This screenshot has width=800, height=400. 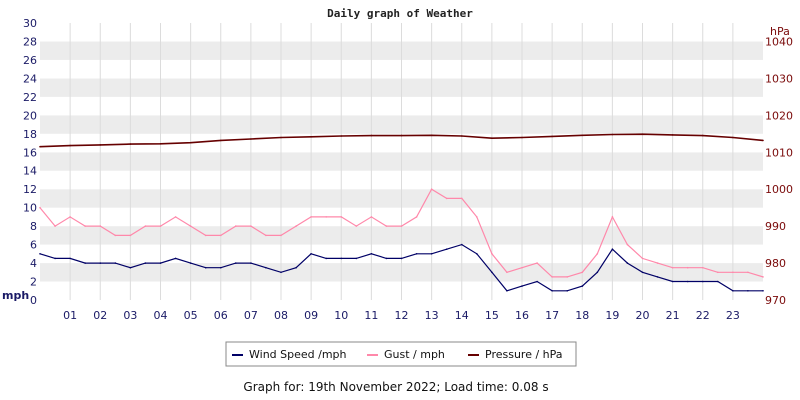 I want to click on x-tick-label: 13, so click(x=432, y=315).